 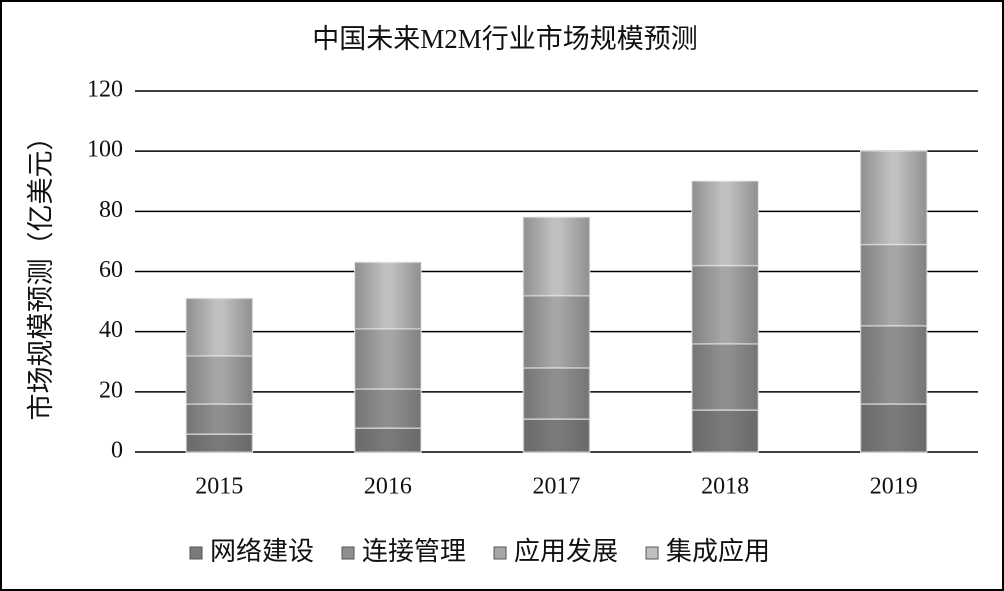 I want to click on chart-title: 中国未来M2M行业市场规模预测, so click(x=505, y=39).